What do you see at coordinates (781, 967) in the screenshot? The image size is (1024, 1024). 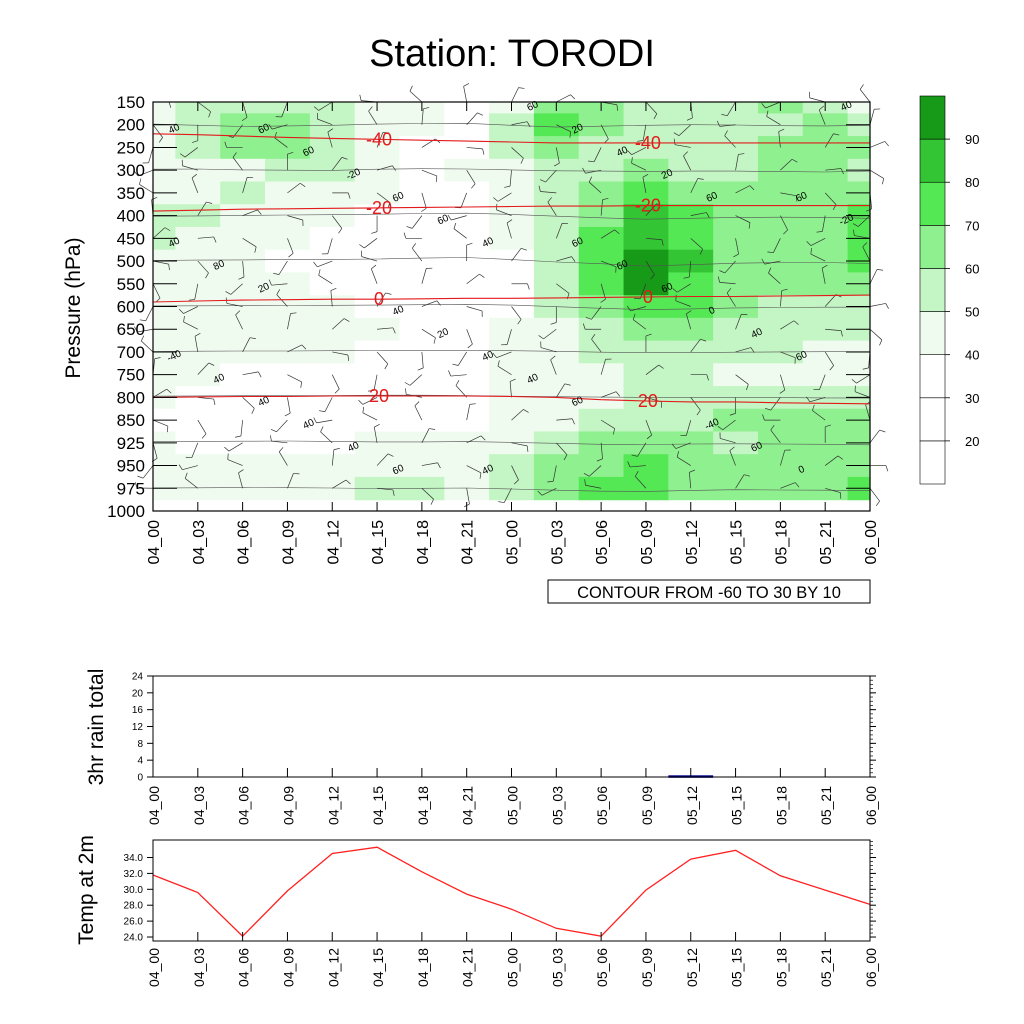 I see `time-tick-label: 05_18` at bounding box center [781, 967].